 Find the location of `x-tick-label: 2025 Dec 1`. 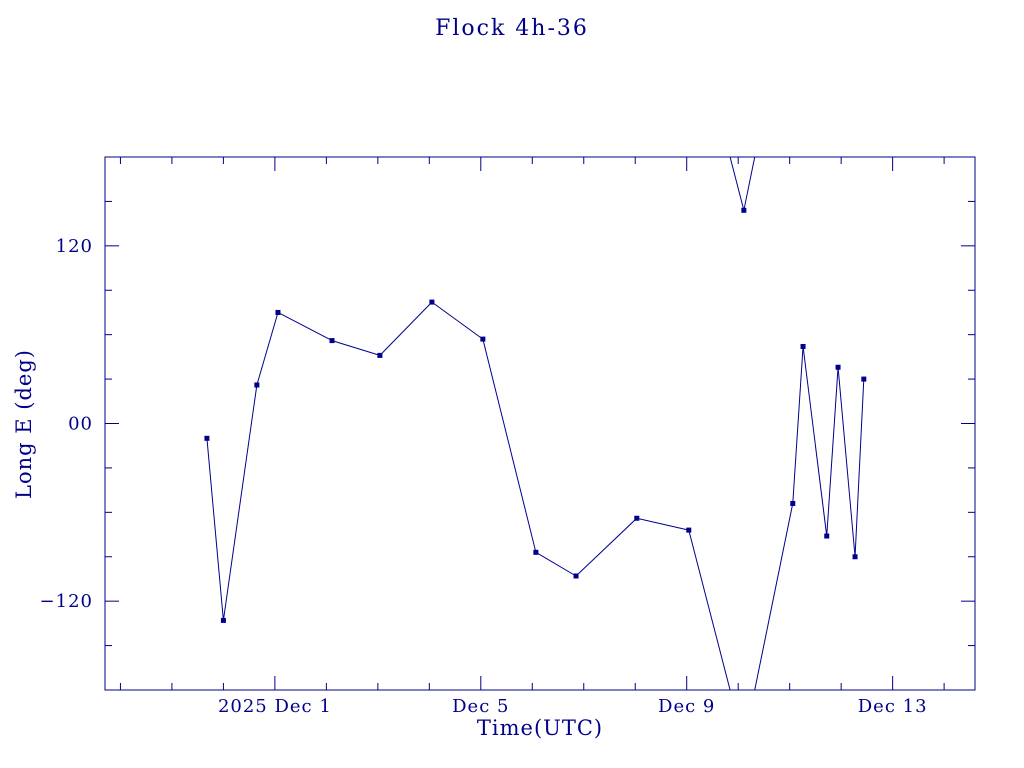

x-tick-label: 2025 Dec 1 is located at coordinates (275, 706).